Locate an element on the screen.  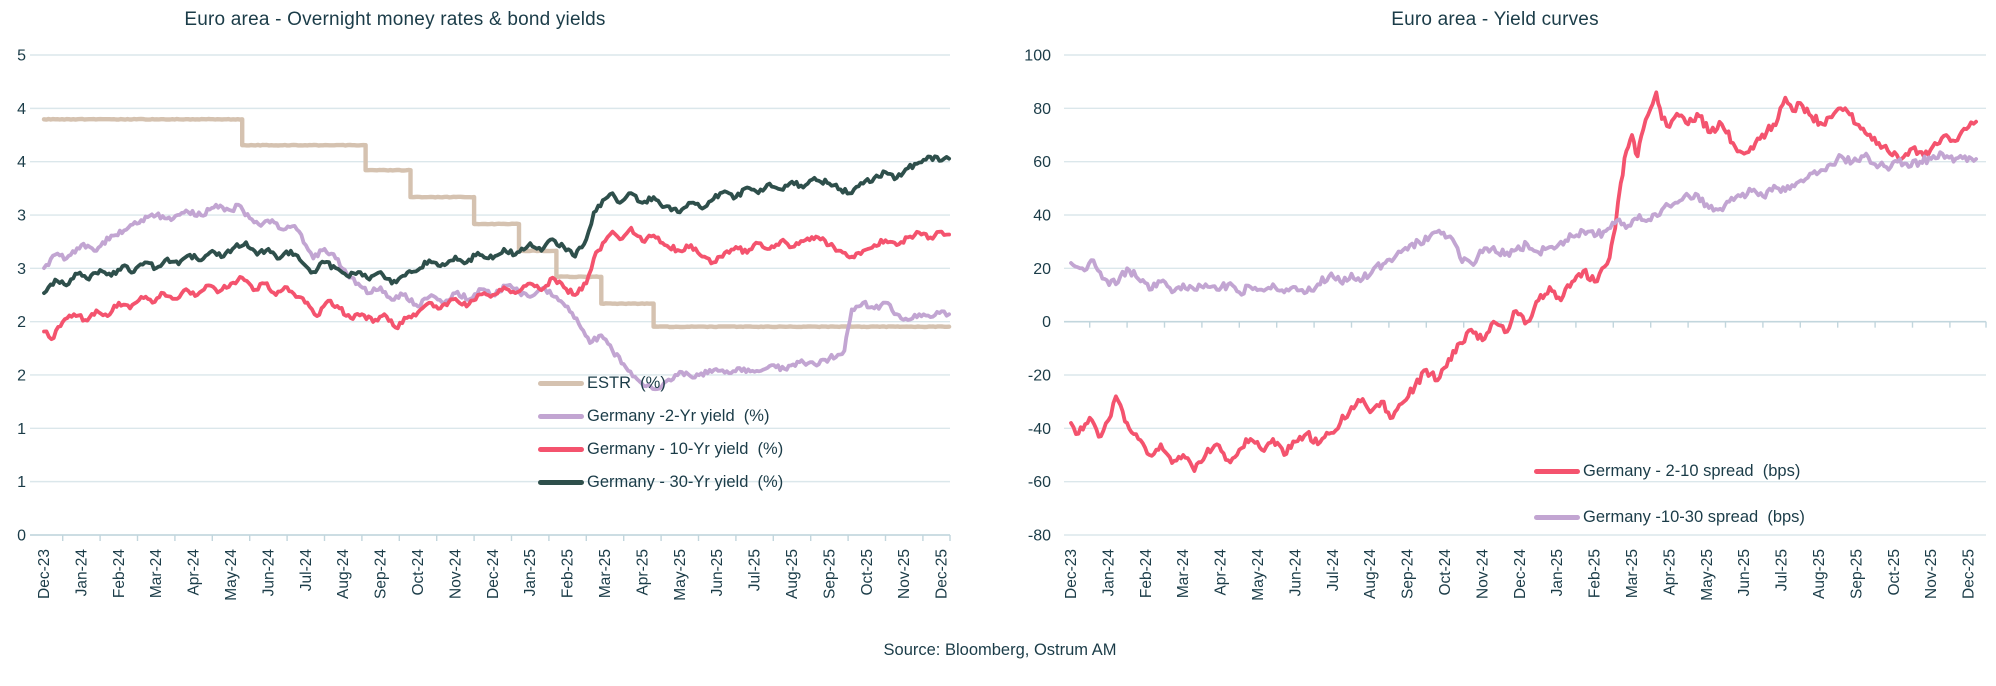
2-10-spread-legend-label: Germany - 2-10 spread (bps) is located at coordinates (1692, 470).